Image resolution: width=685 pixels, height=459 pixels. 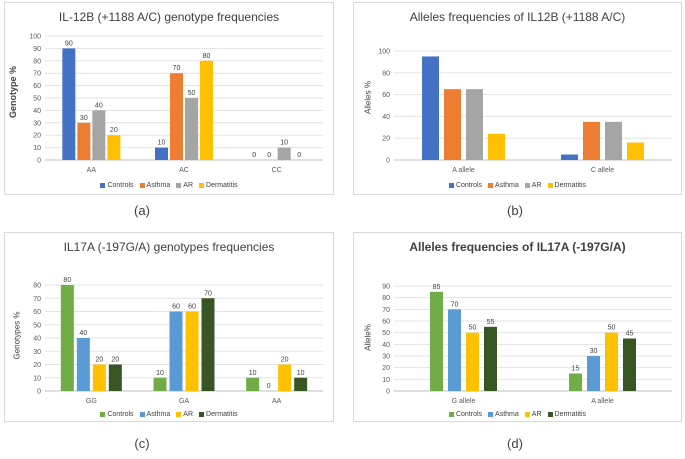 What do you see at coordinates (192, 351) in the screenshot?
I see `bar-ar-ga` at bounding box center [192, 351].